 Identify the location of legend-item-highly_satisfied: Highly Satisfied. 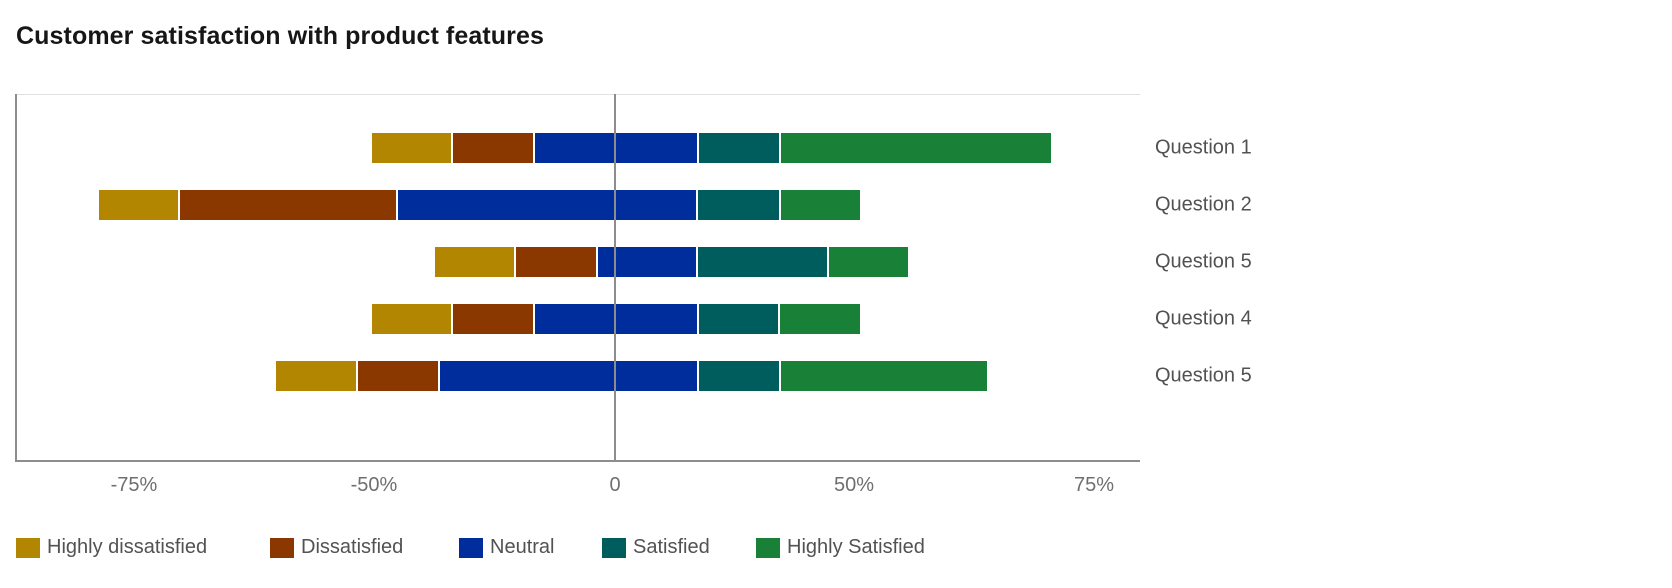
(840, 547).